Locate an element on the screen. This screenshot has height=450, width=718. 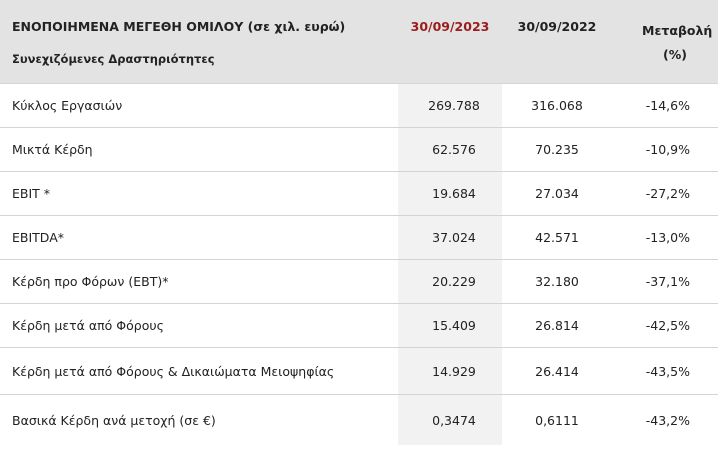
row-label: Κέρδη προ Φόρων (EBT)* is located at coordinates (199, 281).